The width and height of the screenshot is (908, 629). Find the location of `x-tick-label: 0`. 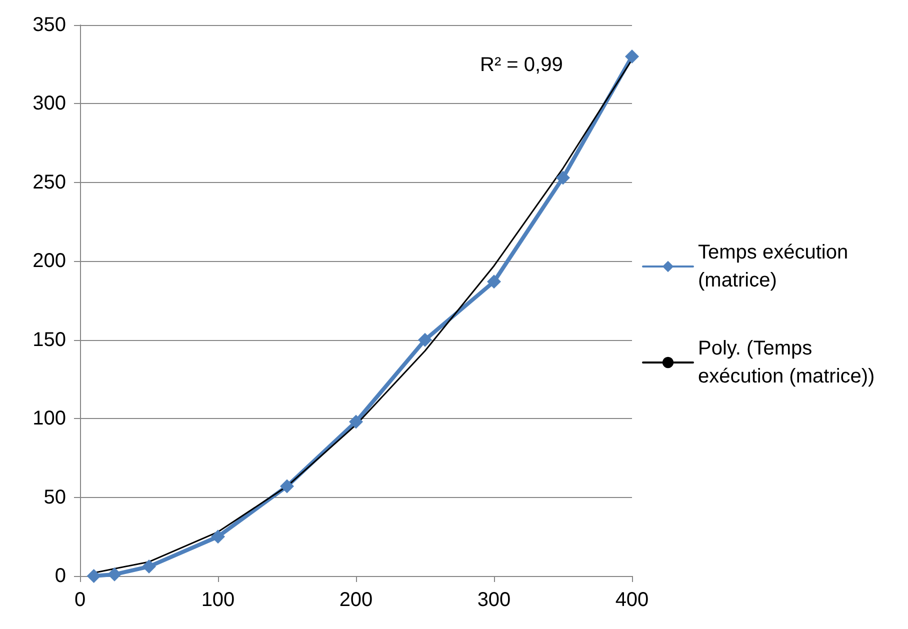

x-tick-label: 0 is located at coordinates (80, 600).